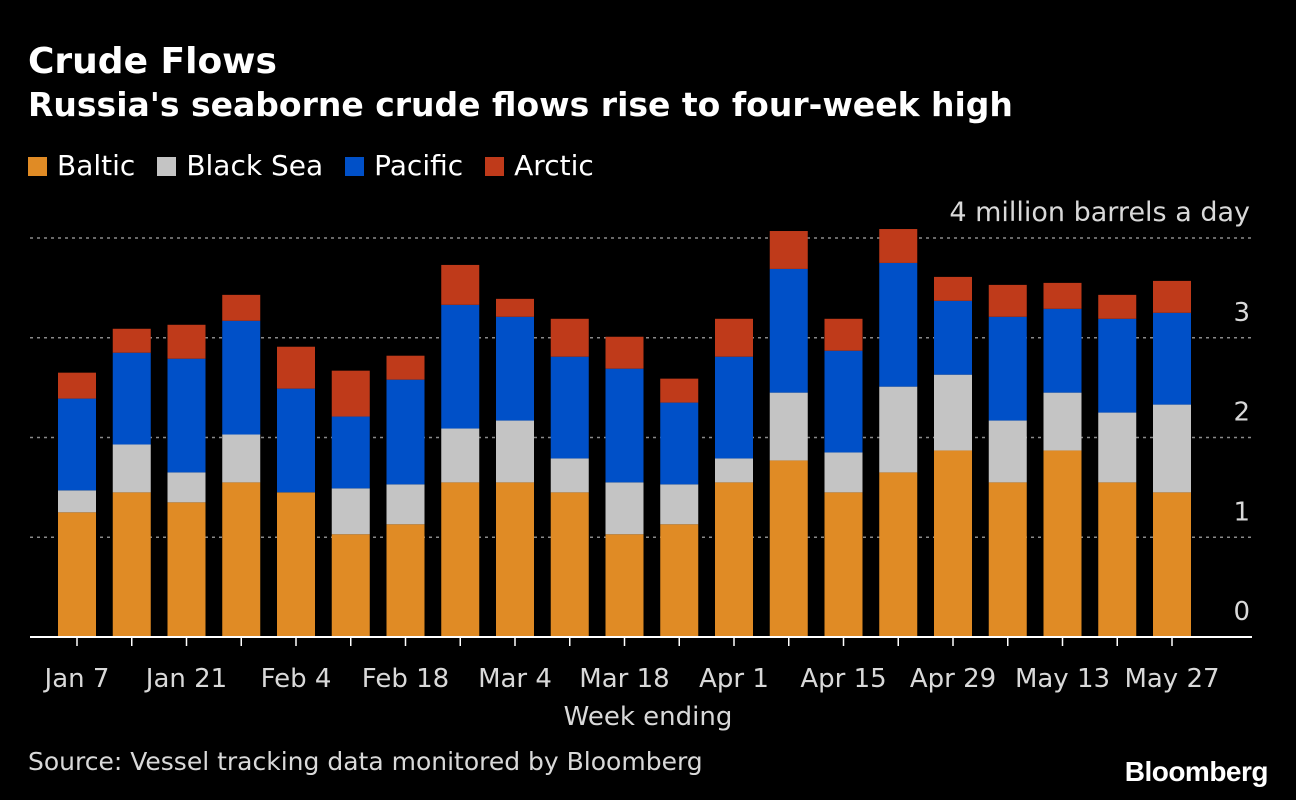 The height and width of the screenshot is (800, 1296). What do you see at coordinates (96, 165) in the screenshot?
I see `legend-label-baltic: Baltic` at bounding box center [96, 165].